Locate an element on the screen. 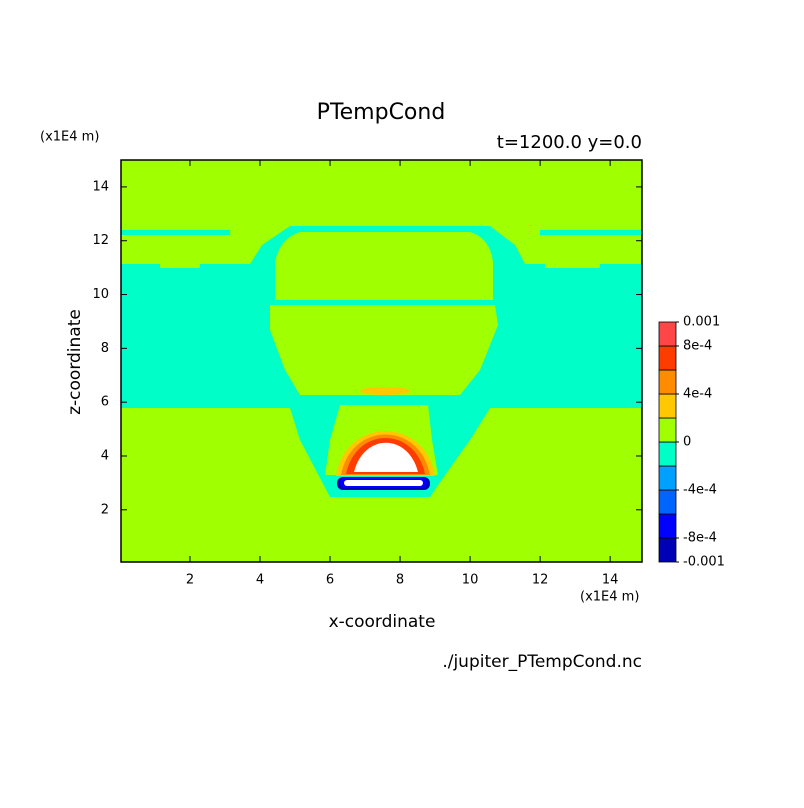 The image size is (804, 808). colorbar-label: -4e-4 is located at coordinates (700, 490).